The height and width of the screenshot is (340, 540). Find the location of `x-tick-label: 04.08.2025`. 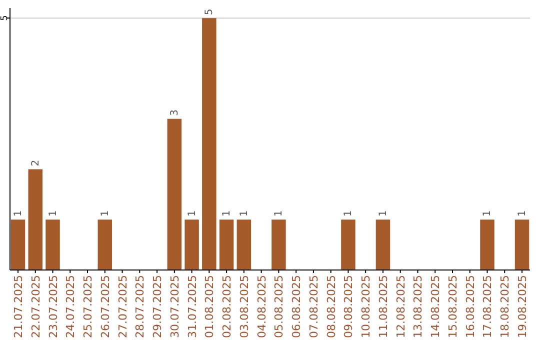

x-tick-label: 04.08.2025 is located at coordinates (261, 306).